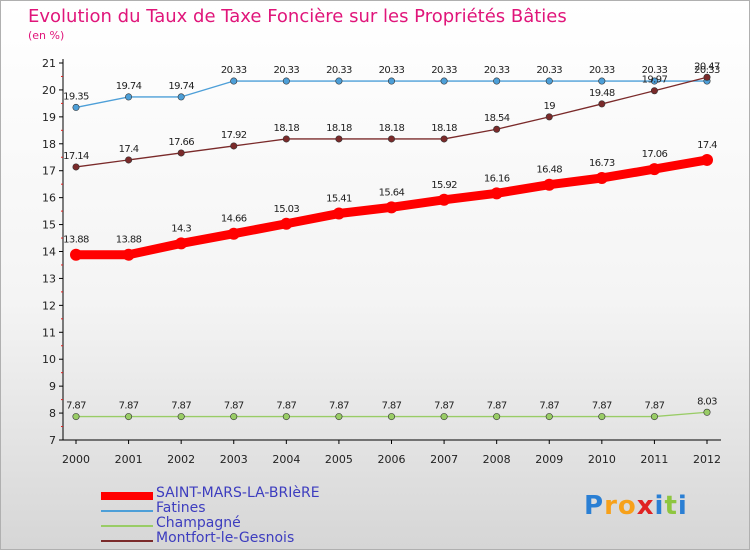 The height and width of the screenshot is (550, 750). Describe the element at coordinates (339, 459) in the screenshot. I see `x-tick-label: 2005` at that location.